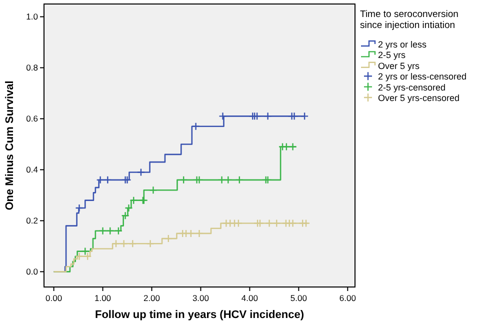 The image size is (484, 325). Describe the element at coordinates (32, 119) in the screenshot. I see `y-tick-label: 0.6` at that location.